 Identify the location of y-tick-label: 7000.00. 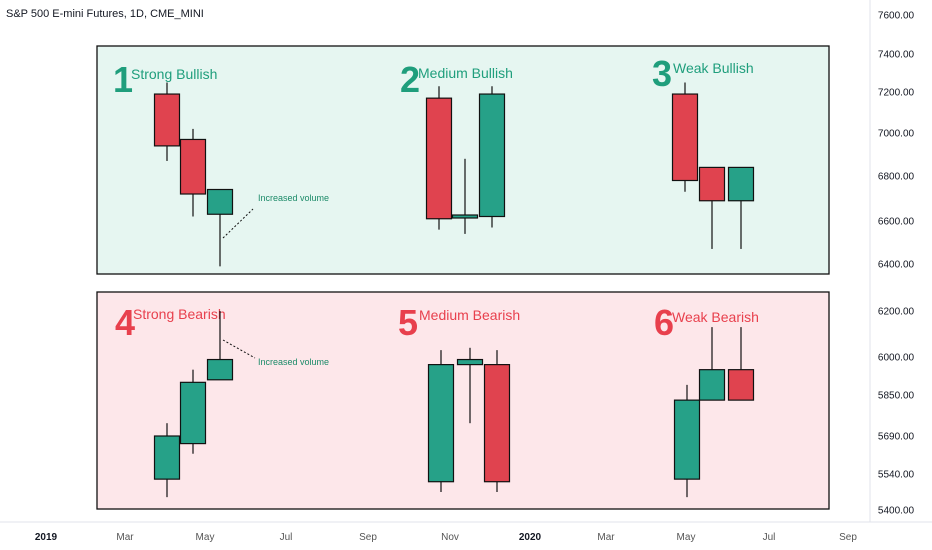
(896, 134).